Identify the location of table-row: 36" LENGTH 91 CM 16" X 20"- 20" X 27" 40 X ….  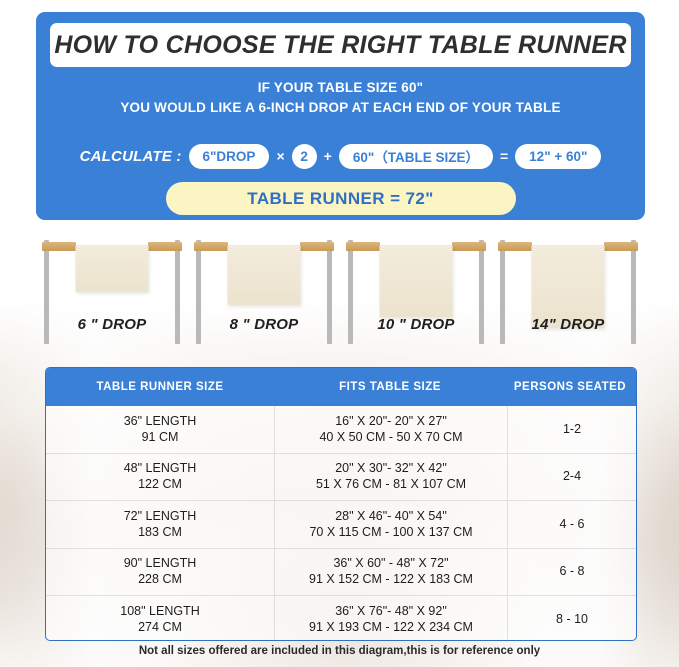
(341, 429).